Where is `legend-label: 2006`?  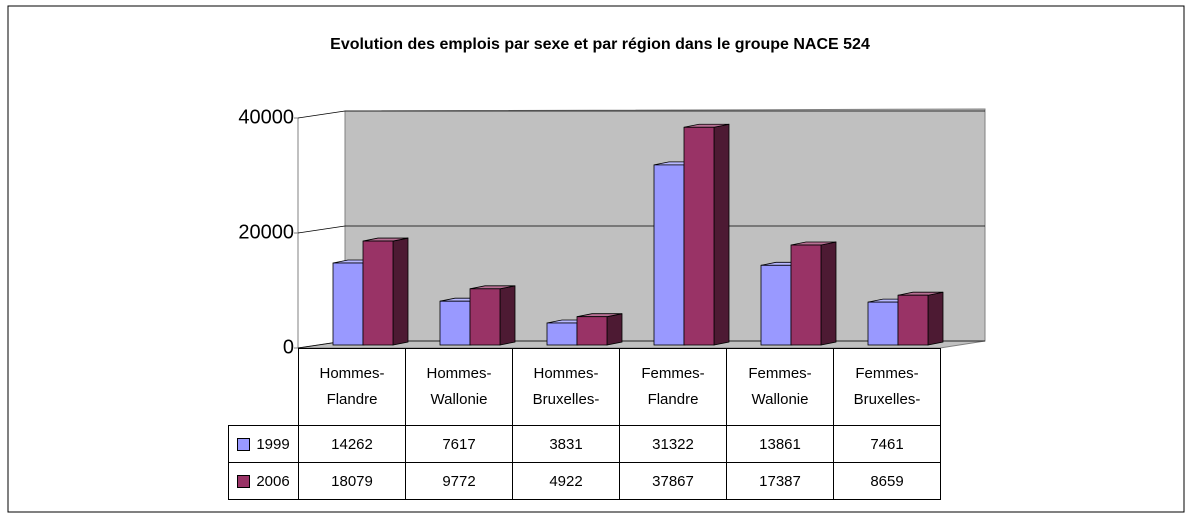 legend-label: 2006 is located at coordinates (273, 481).